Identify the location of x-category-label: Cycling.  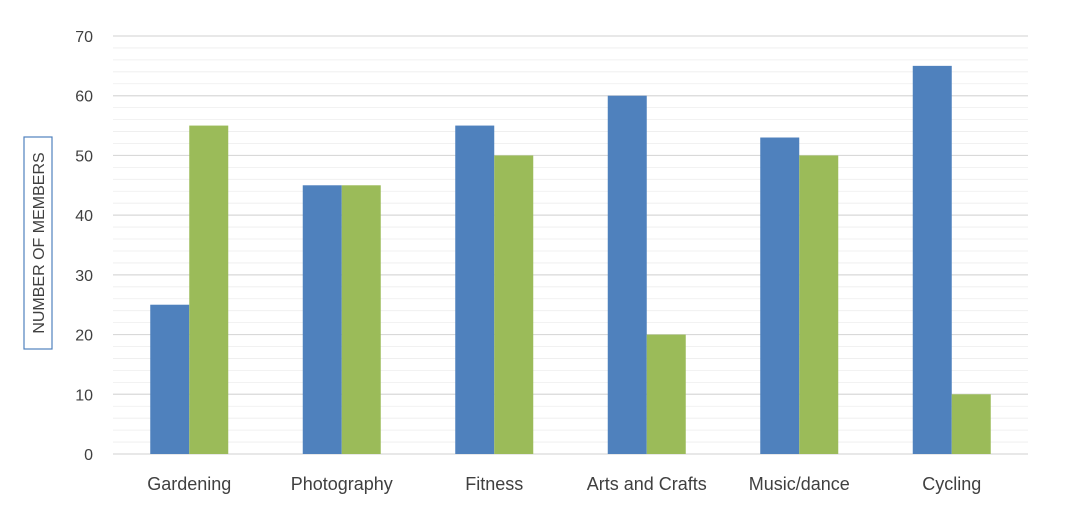
(951, 484).